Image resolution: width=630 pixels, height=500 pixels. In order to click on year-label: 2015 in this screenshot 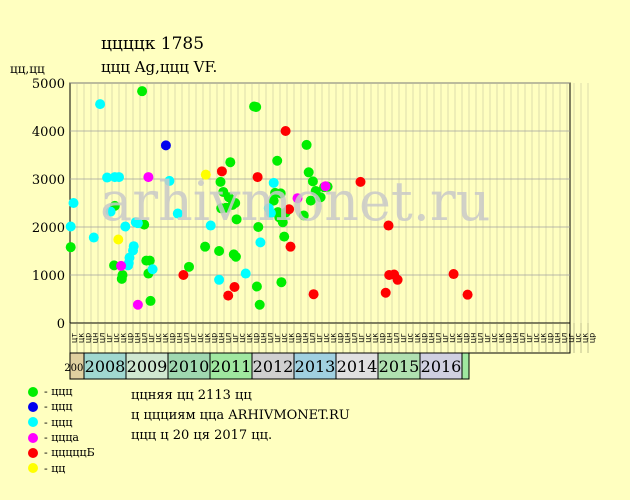, I will do `click(399, 366)`.